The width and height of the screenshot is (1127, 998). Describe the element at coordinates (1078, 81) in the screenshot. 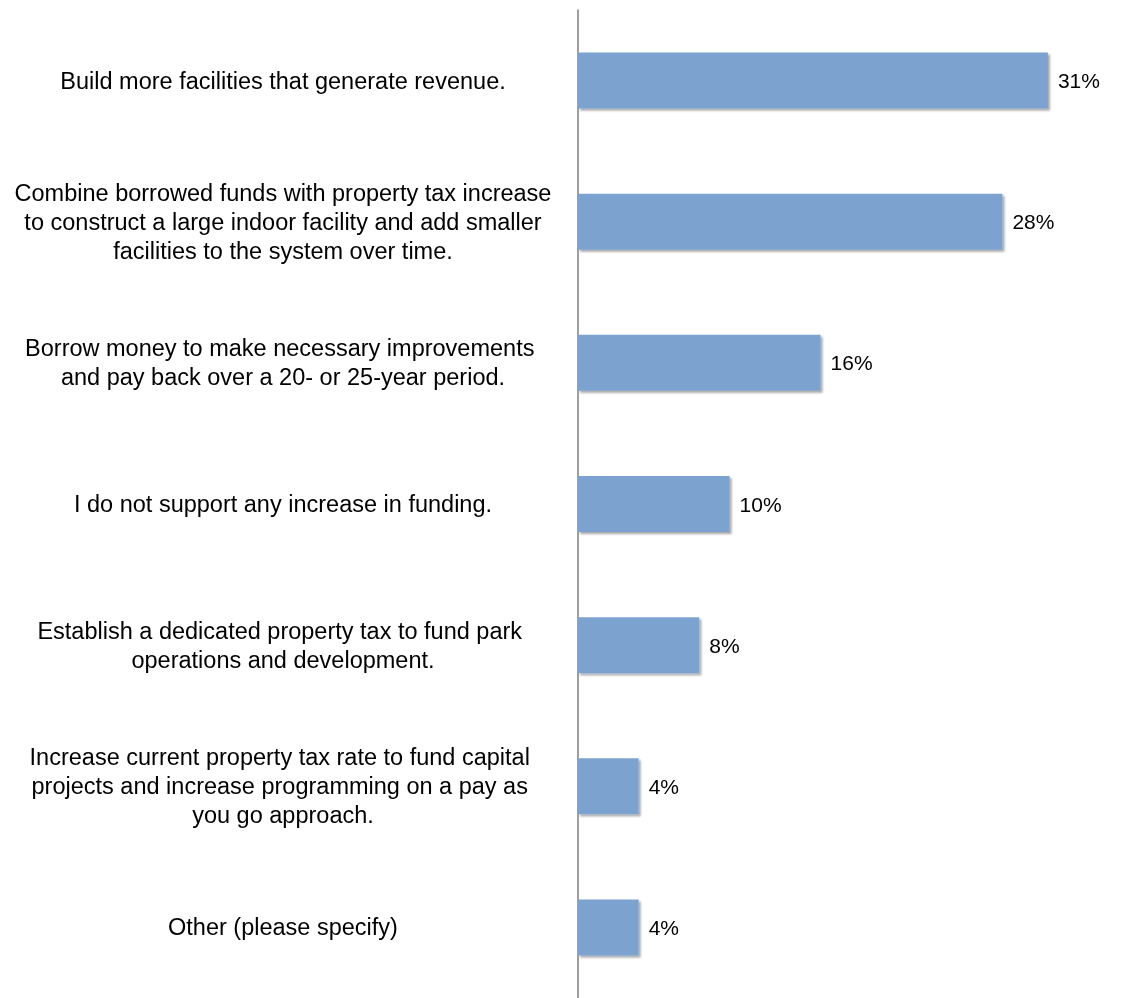

I see `data-label: 31%` at that location.